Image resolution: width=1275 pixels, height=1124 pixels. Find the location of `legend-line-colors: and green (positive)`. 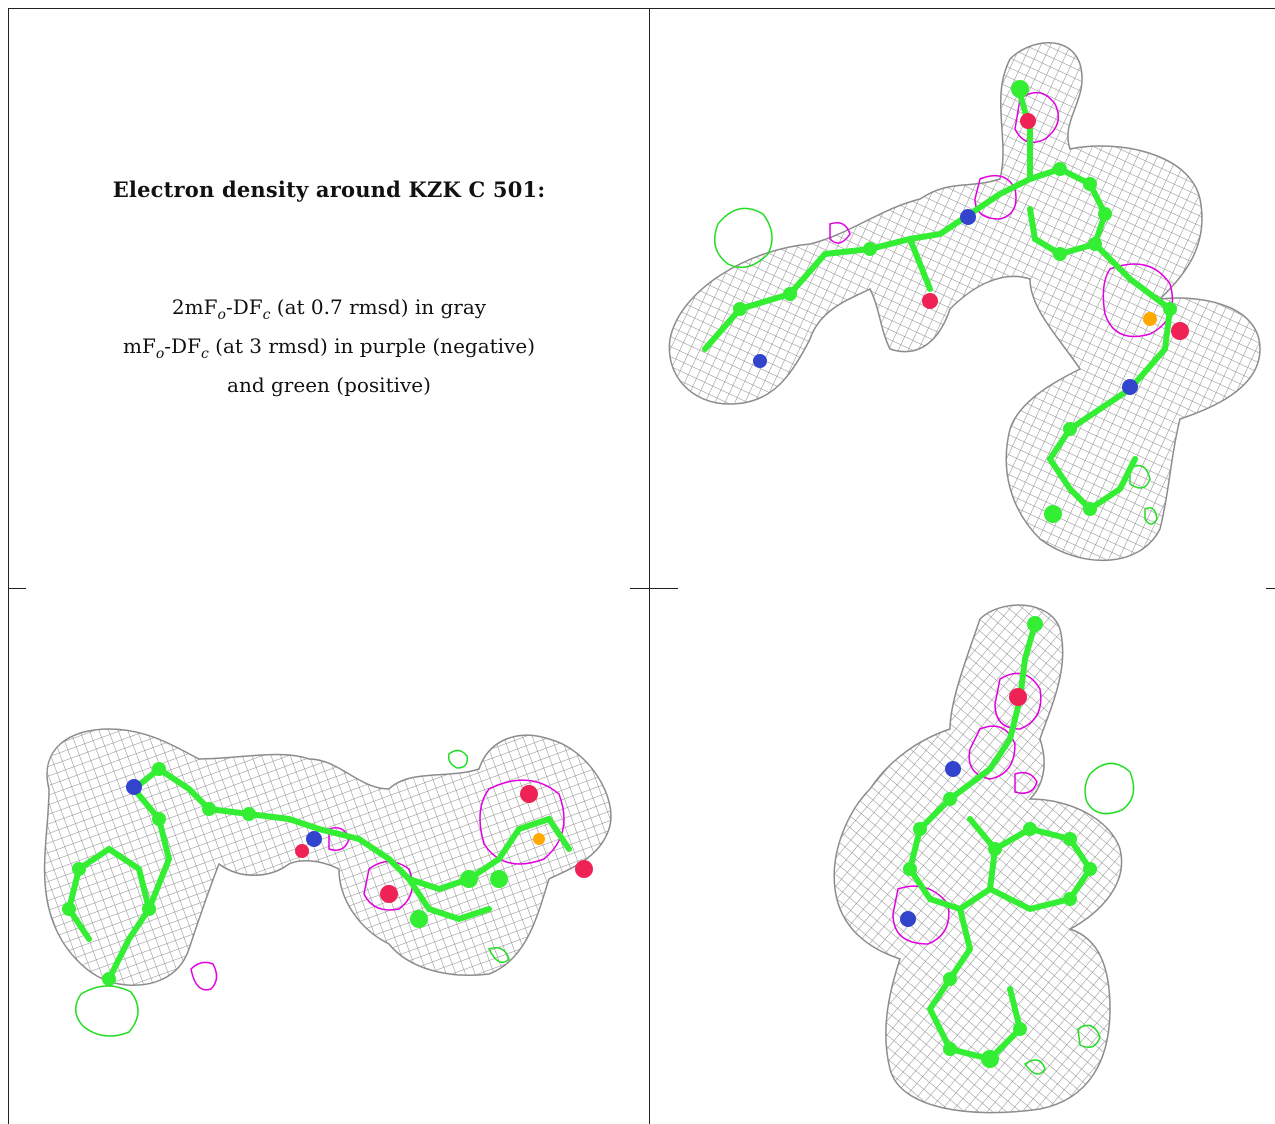

legend-line-colors: and green (positive) is located at coordinates (329, 385).